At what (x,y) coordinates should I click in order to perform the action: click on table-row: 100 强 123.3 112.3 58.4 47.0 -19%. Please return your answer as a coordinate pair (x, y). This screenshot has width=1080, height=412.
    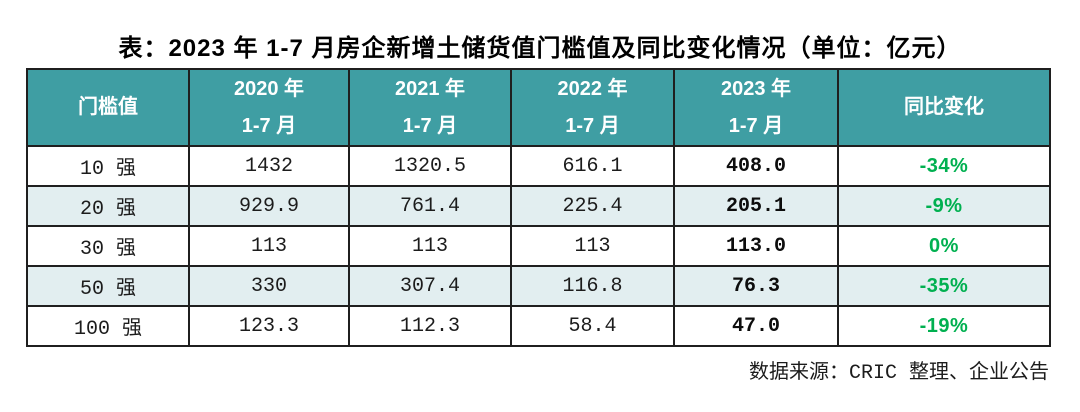
    Looking at the image, I should click on (538, 326).